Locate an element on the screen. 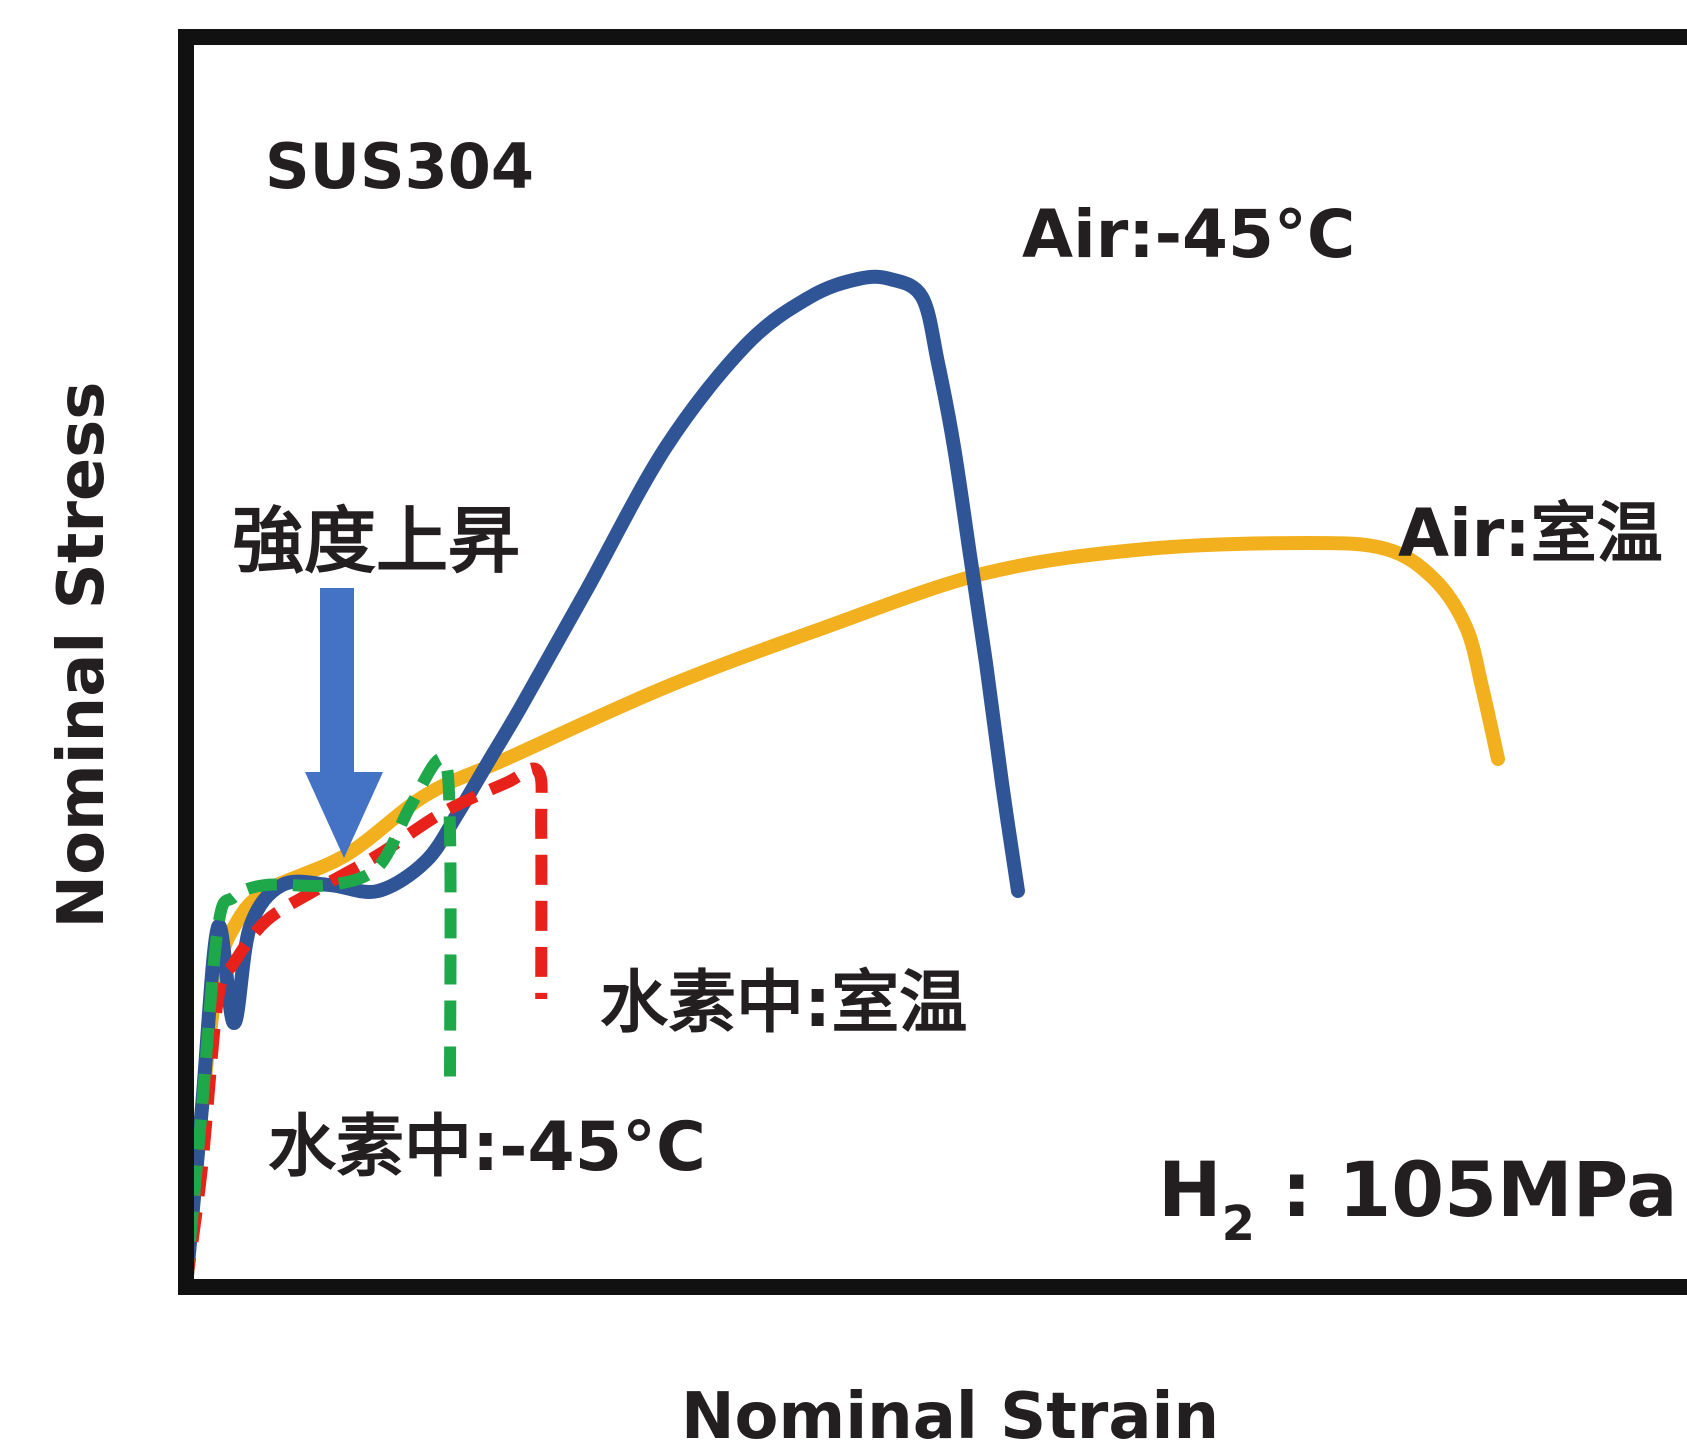 The height and width of the screenshot is (1441, 1687). series-label-h2-room: 水素中:室温 is located at coordinates (783, 1003).